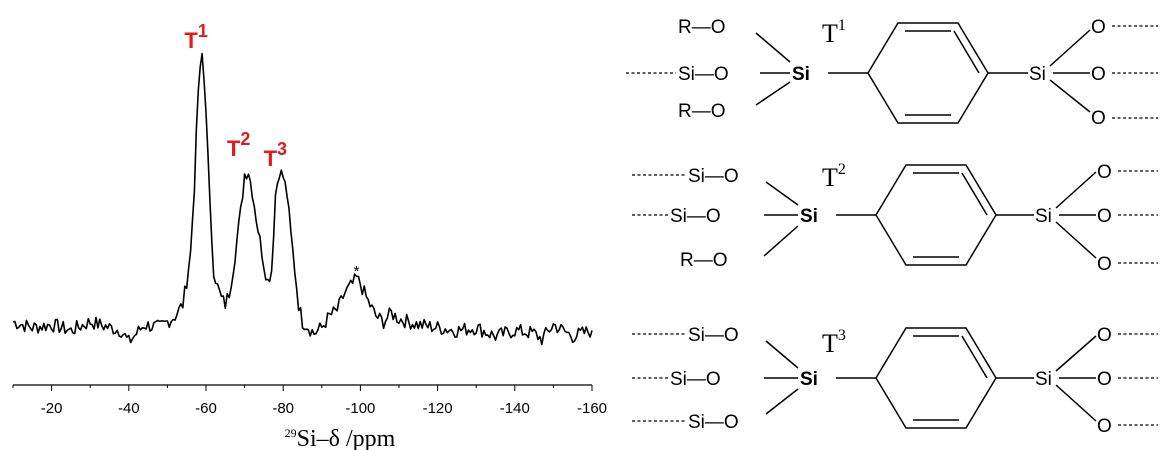  What do you see at coordinates (52, 408) in the screenshot?
I see `x-tick-label: -20` at bounding box center [52, 408].